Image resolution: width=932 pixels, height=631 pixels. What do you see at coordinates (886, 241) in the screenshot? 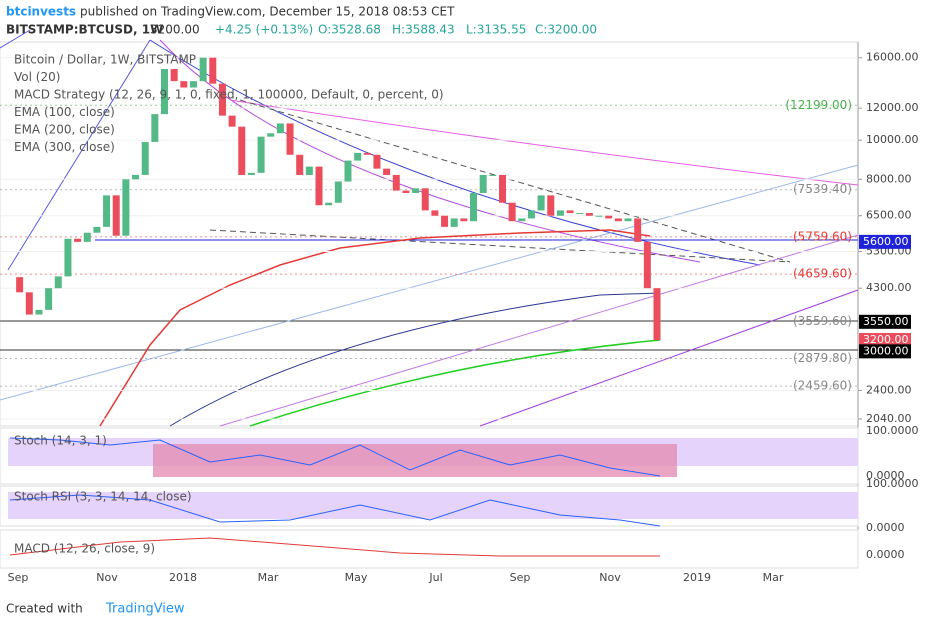
I see `price-tag-label: 5600.00` at bounding box center [886, 241].